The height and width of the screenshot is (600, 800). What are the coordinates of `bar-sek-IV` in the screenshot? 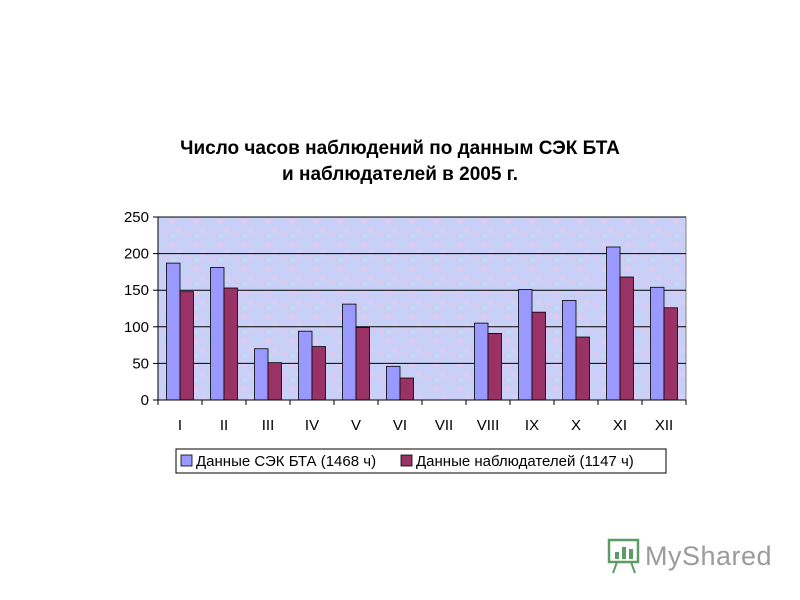 It's located at (305, 365).